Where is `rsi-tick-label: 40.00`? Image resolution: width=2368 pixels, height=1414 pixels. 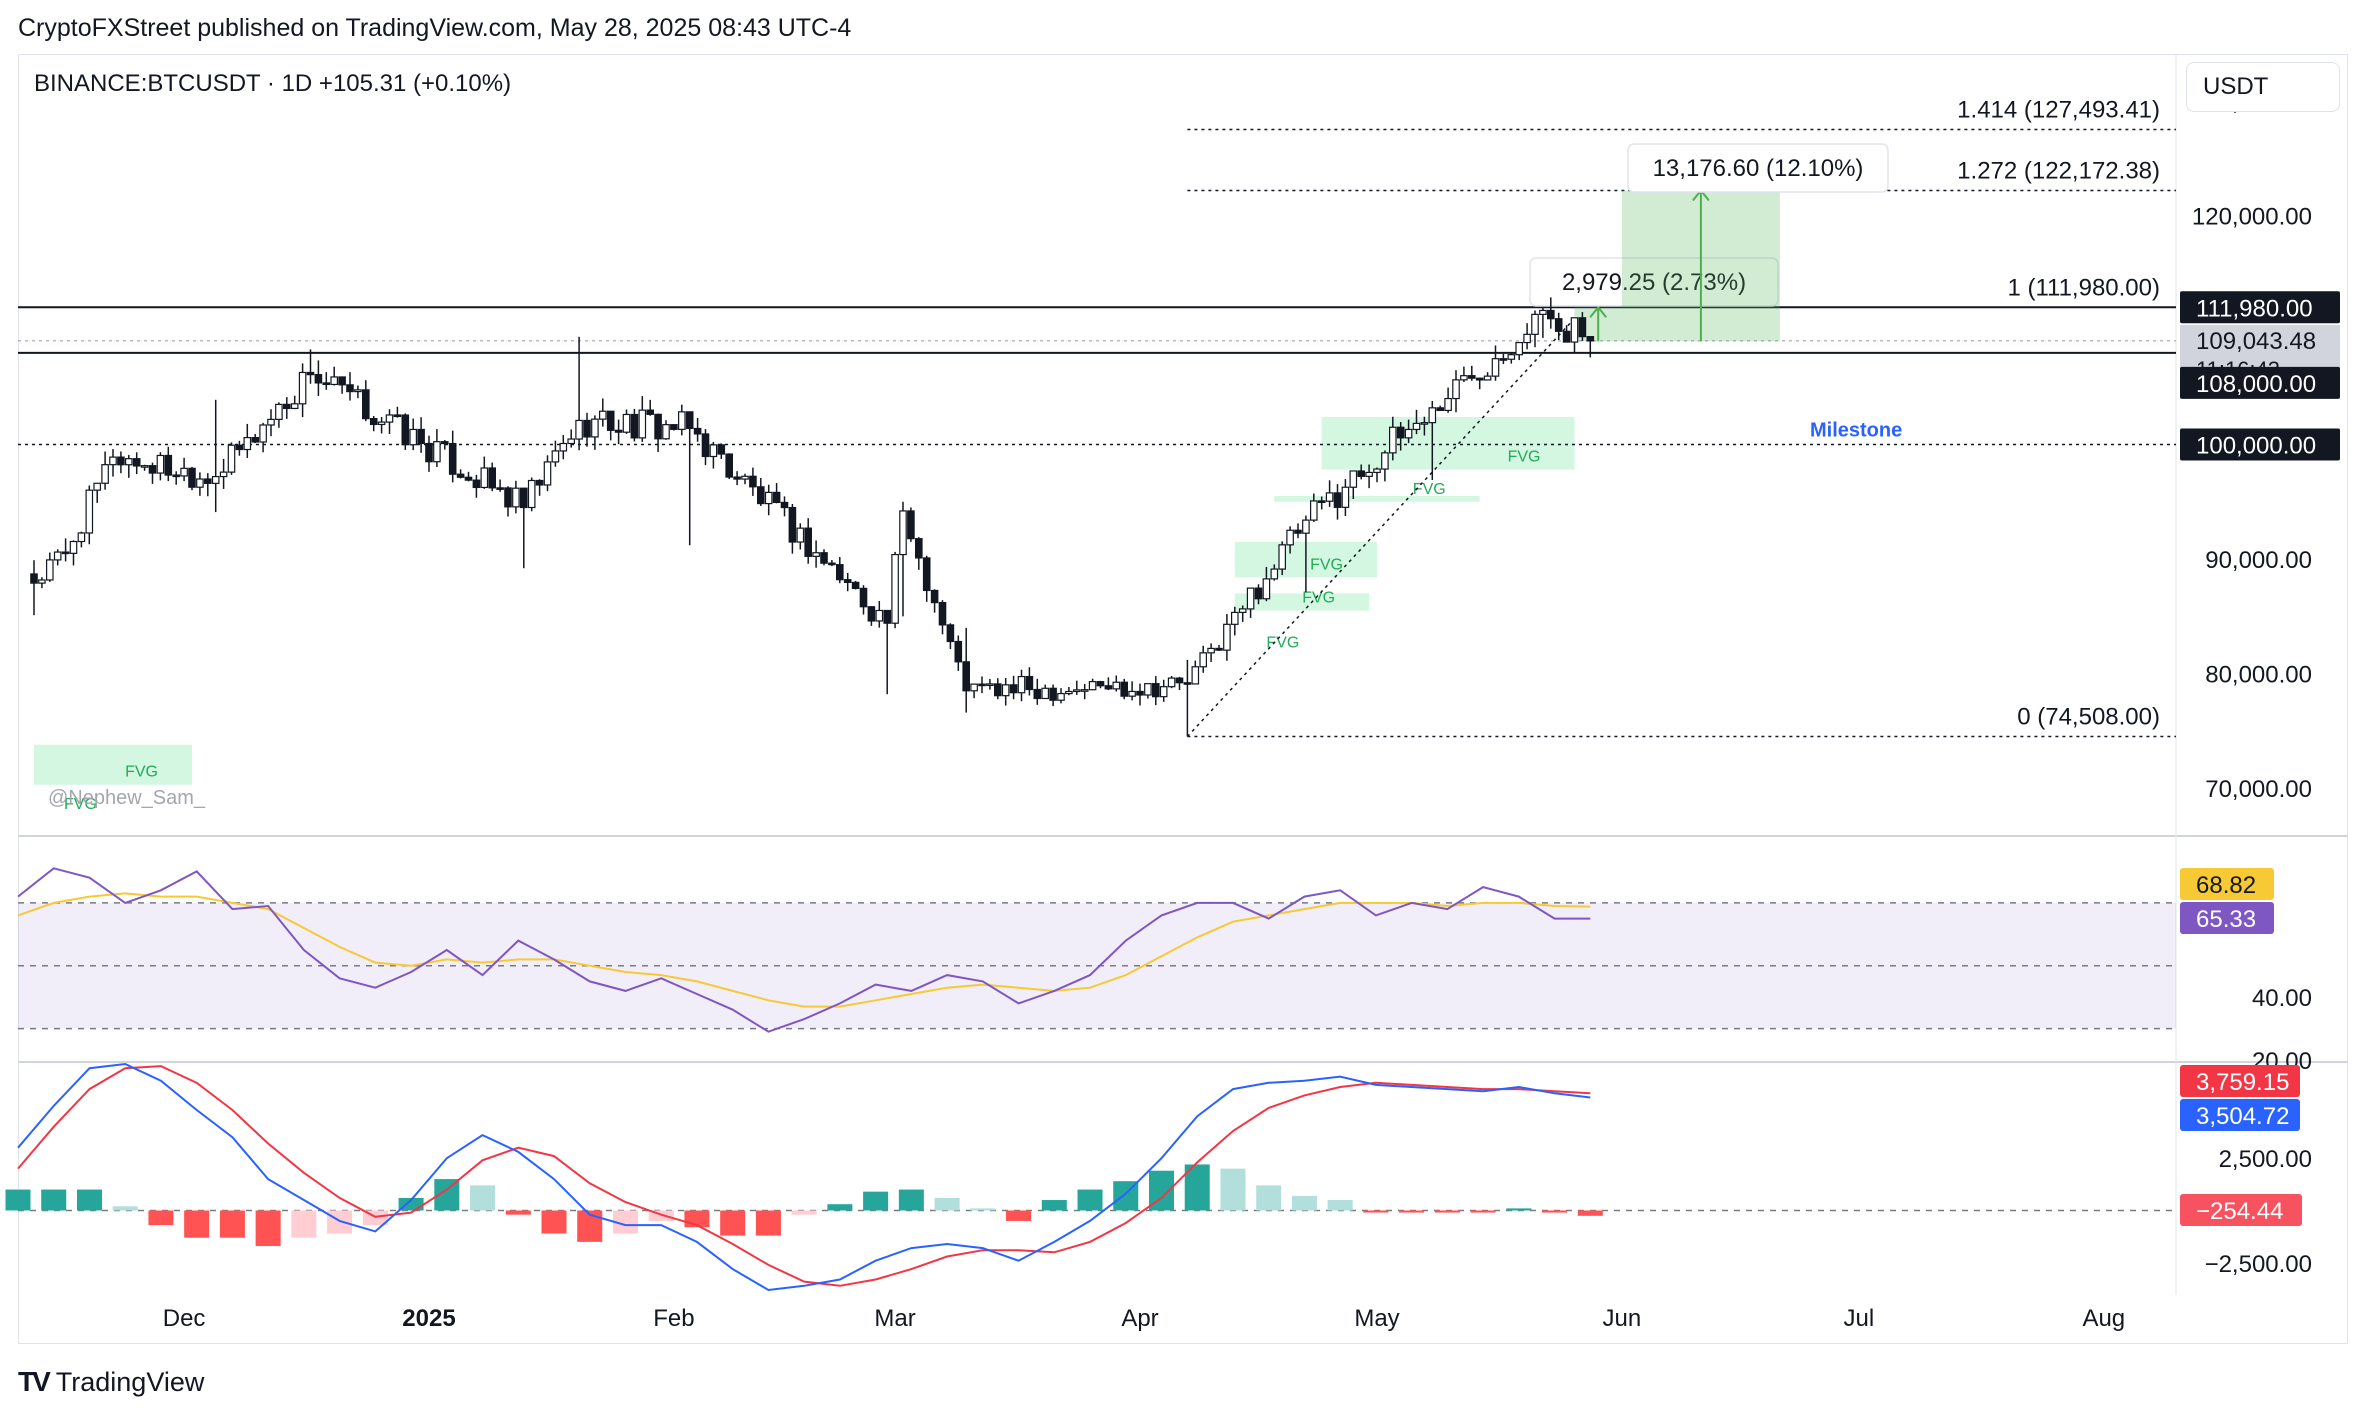 rsi-tick-label: 40.00 is located at coordinates (2282, 998).